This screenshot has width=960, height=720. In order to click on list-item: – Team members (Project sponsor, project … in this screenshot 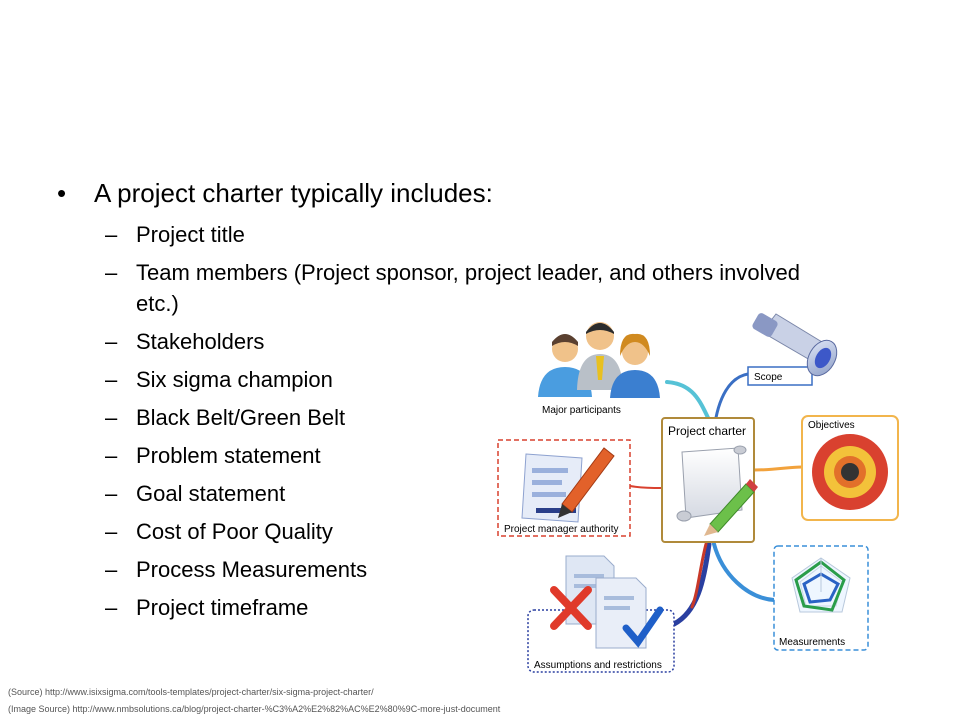, I will do `click(500, 288)`.